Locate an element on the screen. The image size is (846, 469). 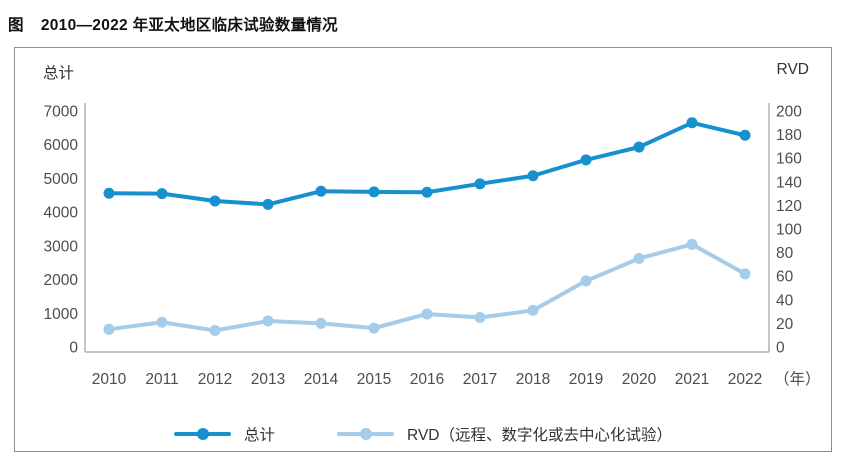
right-axis-tick-label: 100 is located at coordinates (789, 230).